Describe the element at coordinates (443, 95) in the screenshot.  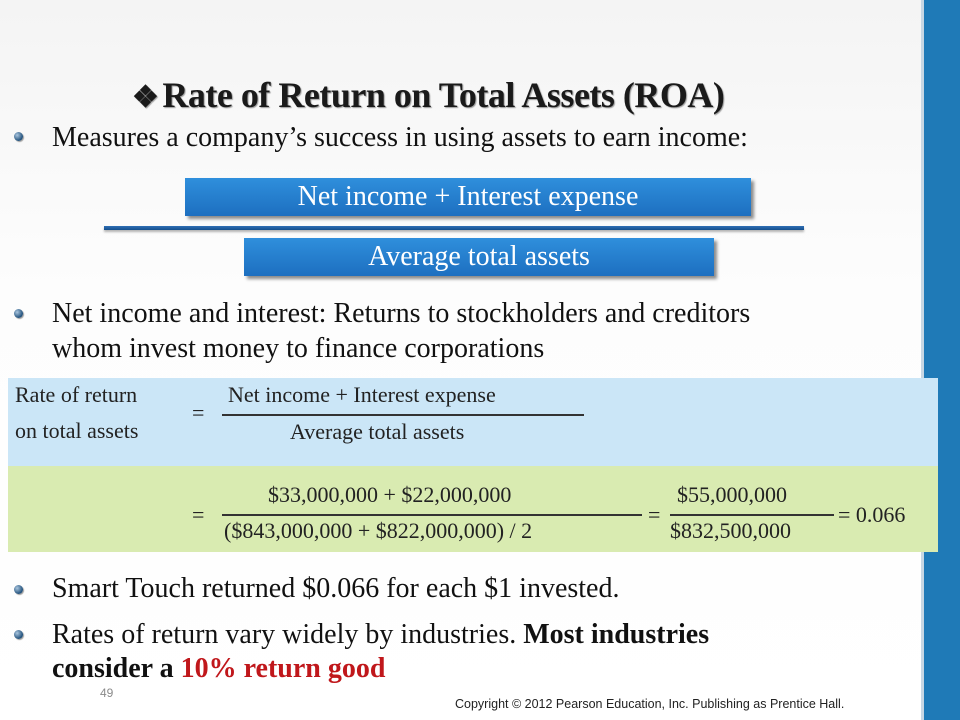
I see `title-text: Rate of Return on Total Assets (ROA)` at that location.